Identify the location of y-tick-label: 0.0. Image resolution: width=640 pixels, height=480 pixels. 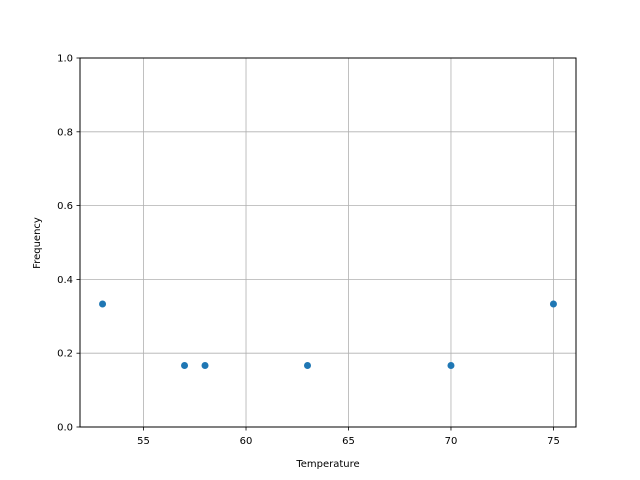
(65, 428).